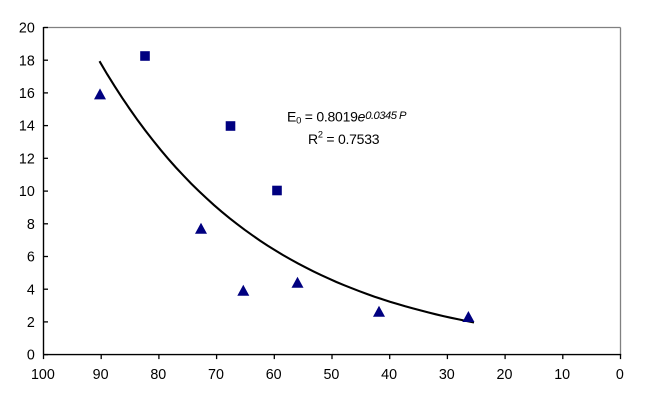  I want to click on svg-text: 100, so click(43, 375).